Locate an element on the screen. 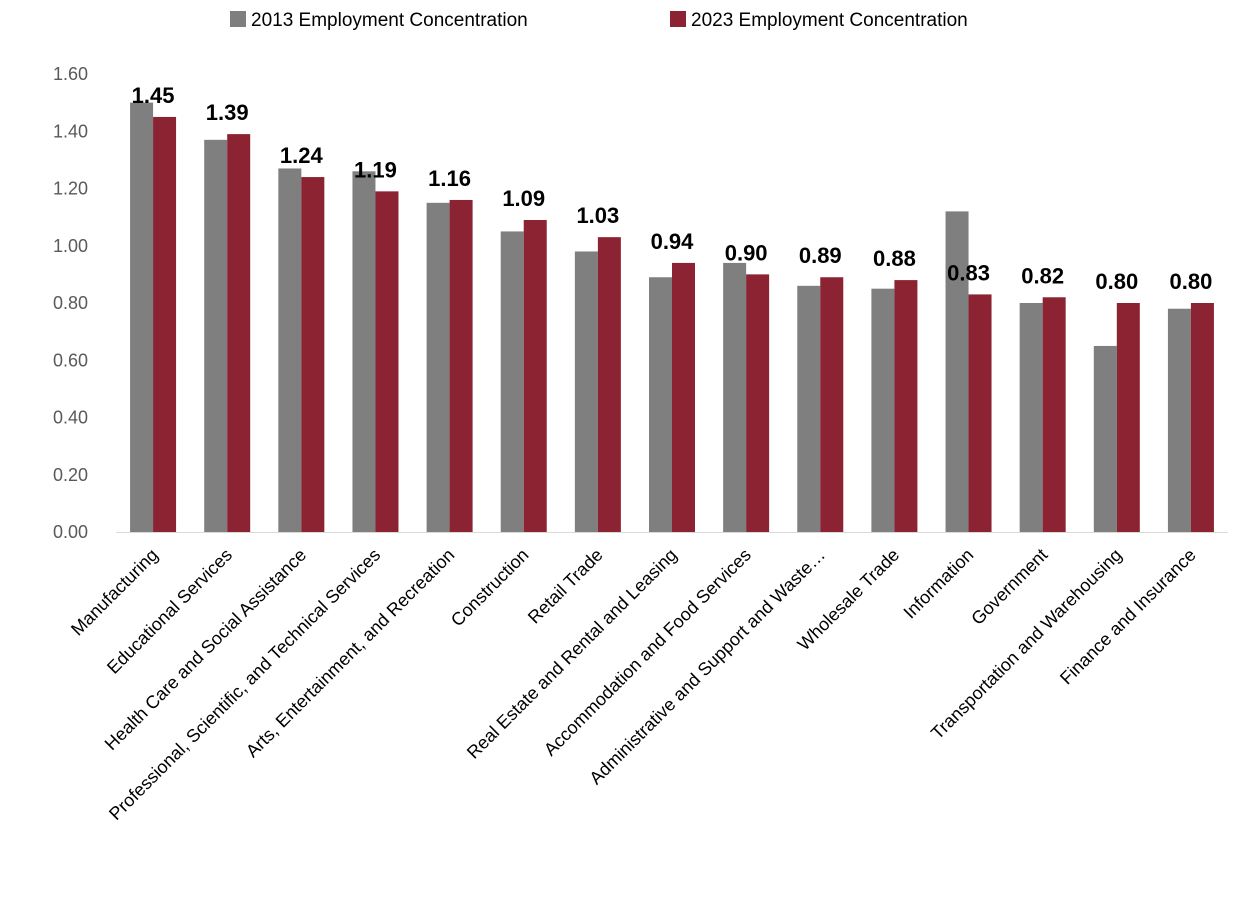 The height and width of the screenshot is (915, 1234). y-tick-label: 1.60 is located at coordinates (70, 74).